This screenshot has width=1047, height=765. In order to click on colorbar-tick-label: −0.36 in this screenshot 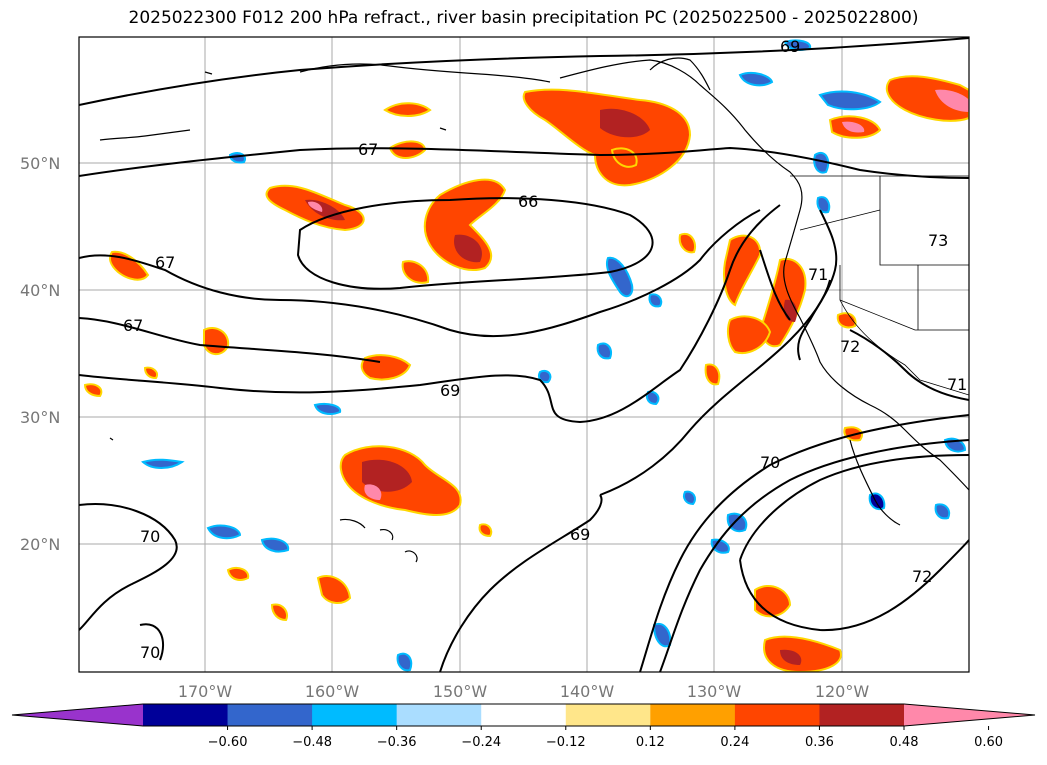, I will do `click(397, 742)`.